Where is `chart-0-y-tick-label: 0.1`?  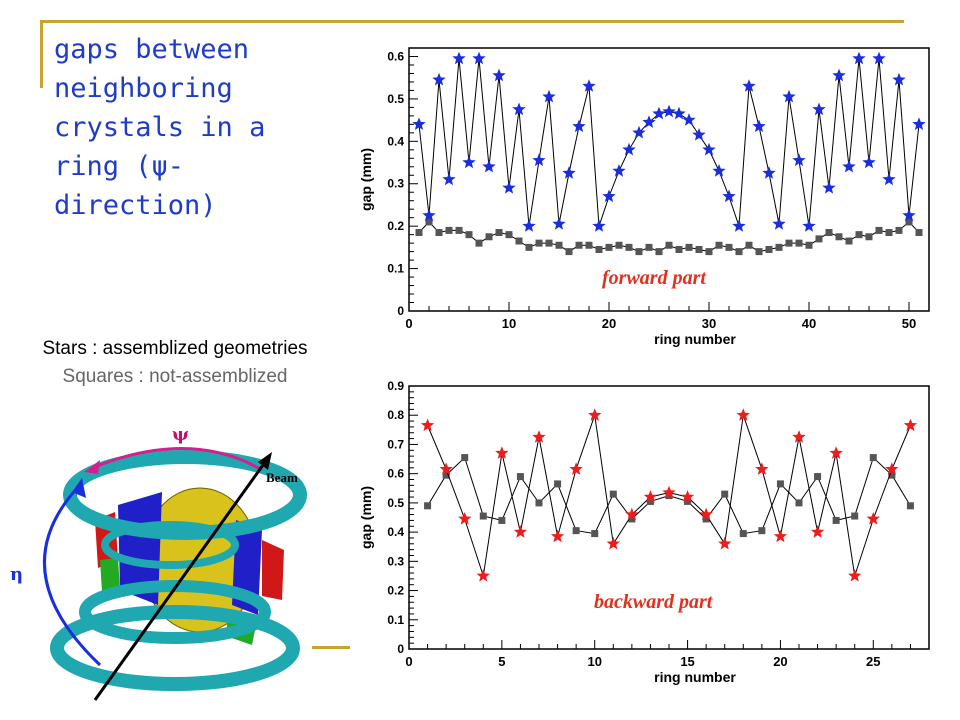 chart-0-y-tick-label: 0.1 is located at coordinates (395, 269).